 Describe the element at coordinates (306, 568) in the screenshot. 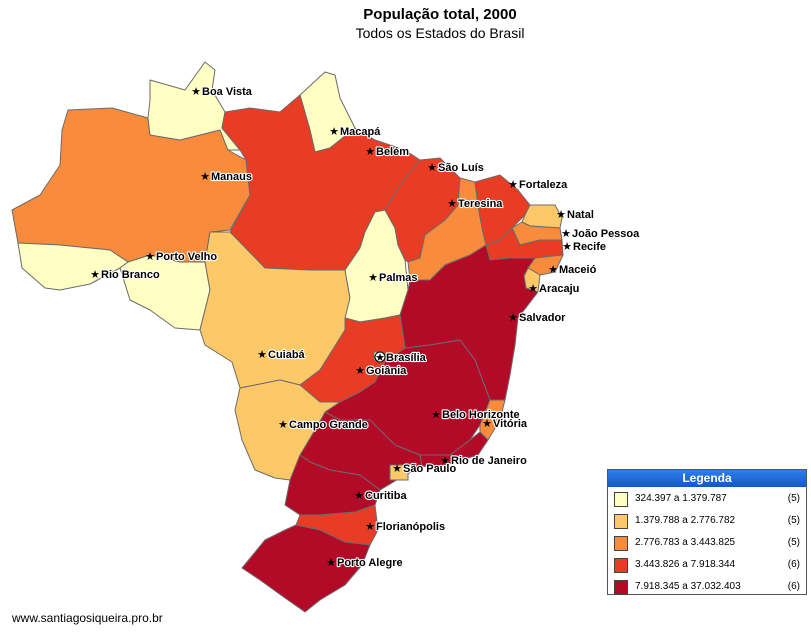

I see `state-rio-grande-do-sul` at that location.